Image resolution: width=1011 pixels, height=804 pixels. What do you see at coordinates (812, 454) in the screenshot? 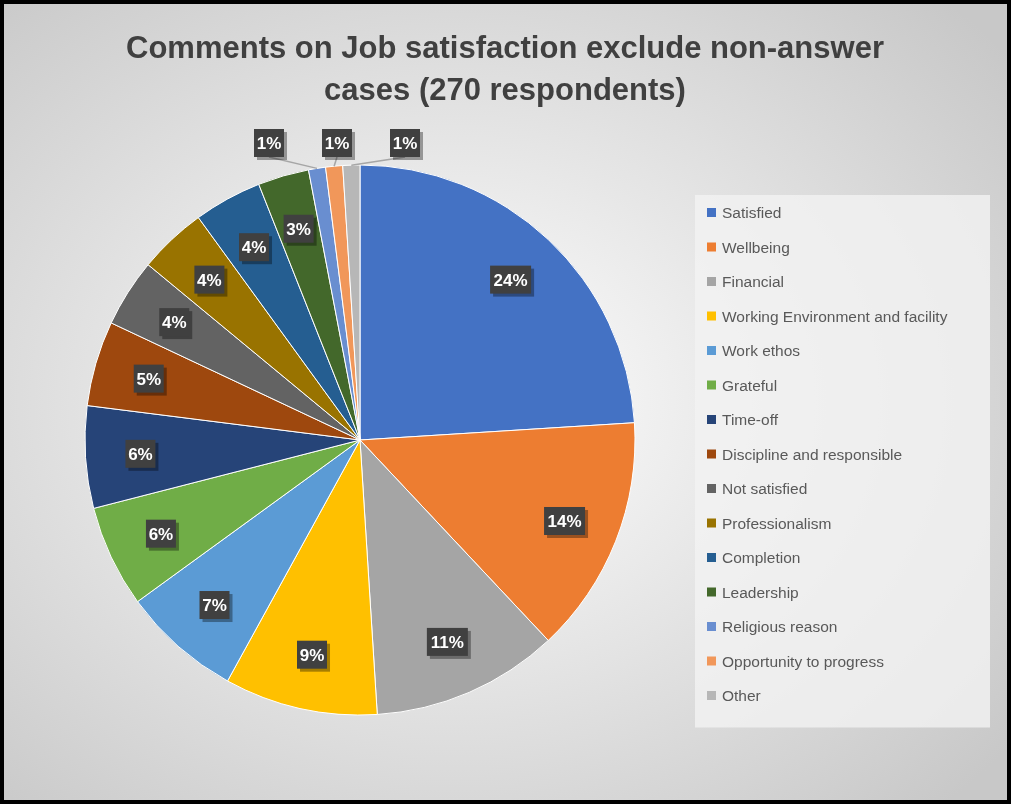
I see `legend-label: Discipline and responsible` at bounding box center [812, 454].